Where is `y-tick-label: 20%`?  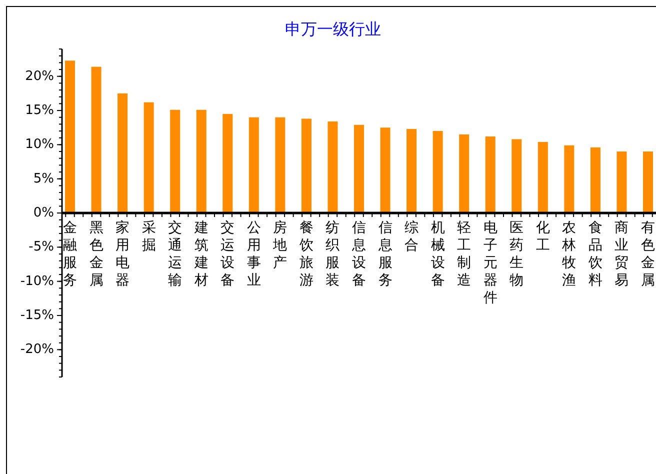 y-tick-label: 20% is located at coordinates (39, 76).